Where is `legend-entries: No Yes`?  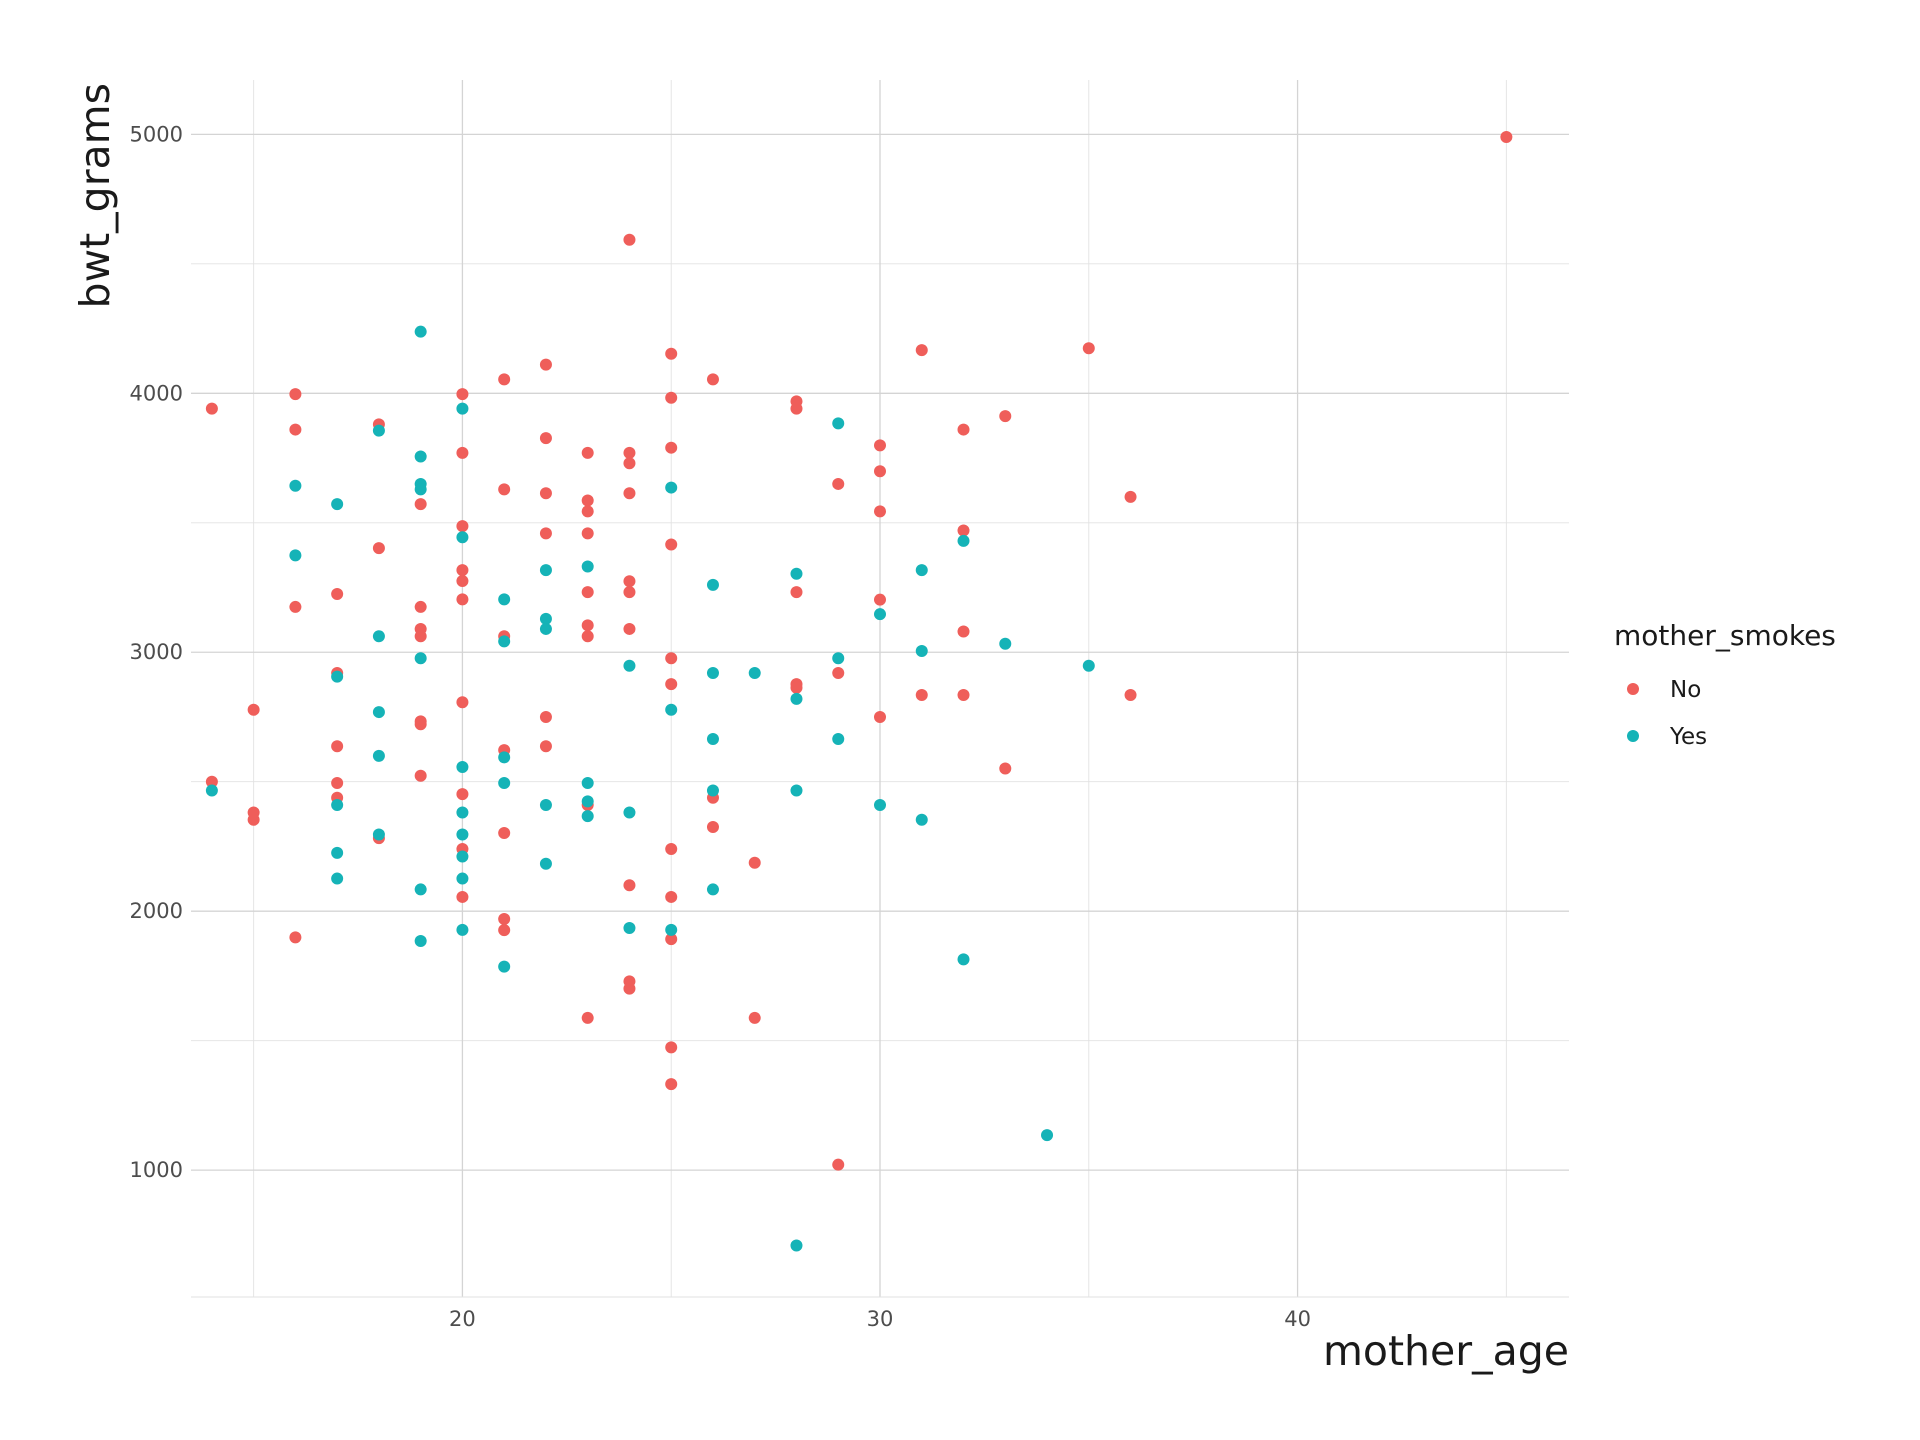 legend-entries: No Yes is located at coordinates (1667, 713).